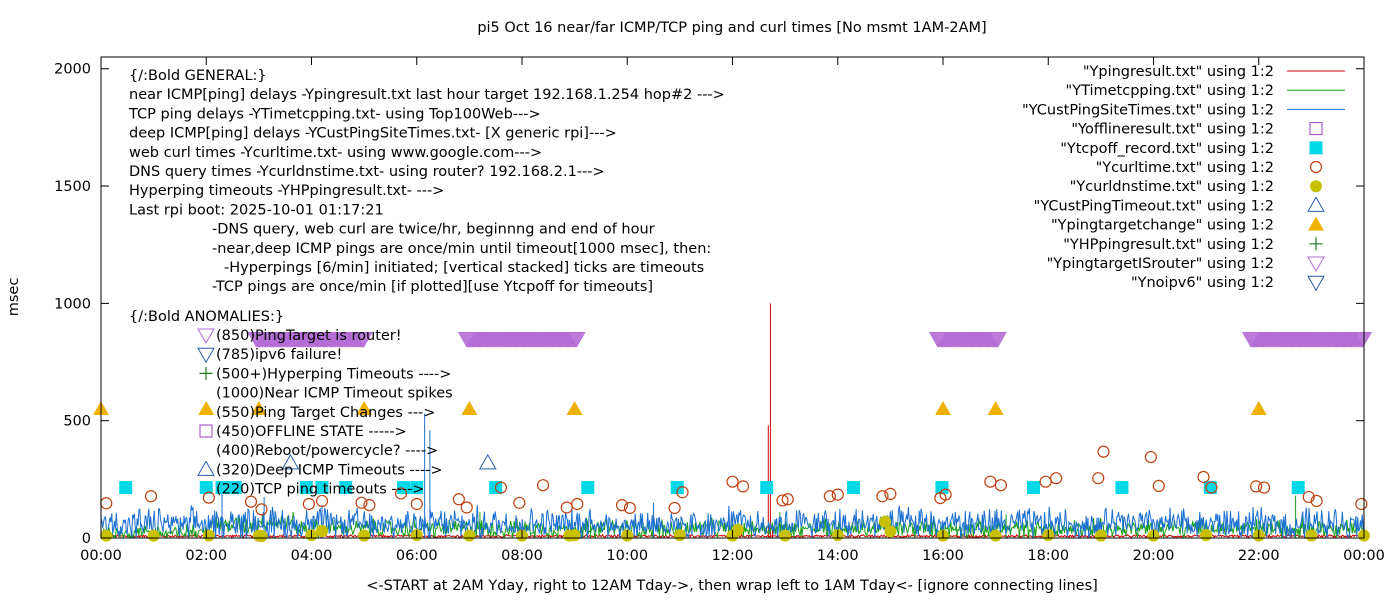  I want to click on legend-label: "Yofflineresult.txt" using 1:2, so click(1172, 130).